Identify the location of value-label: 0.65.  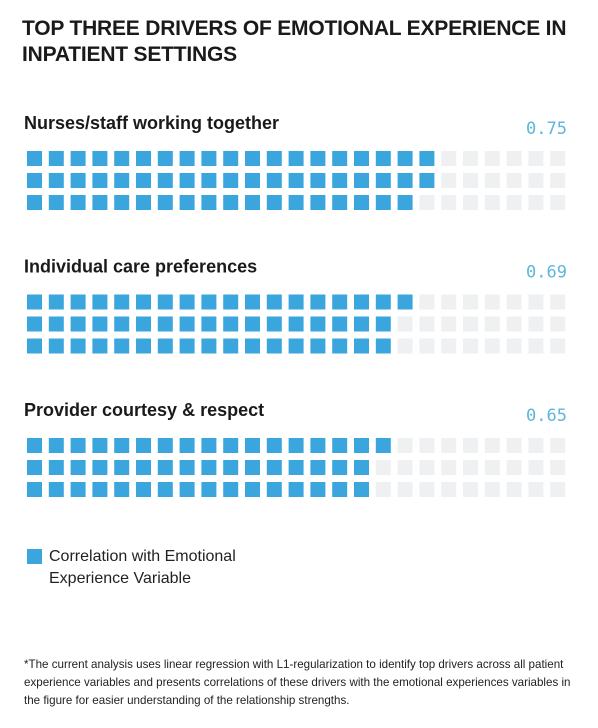
(546, 416).